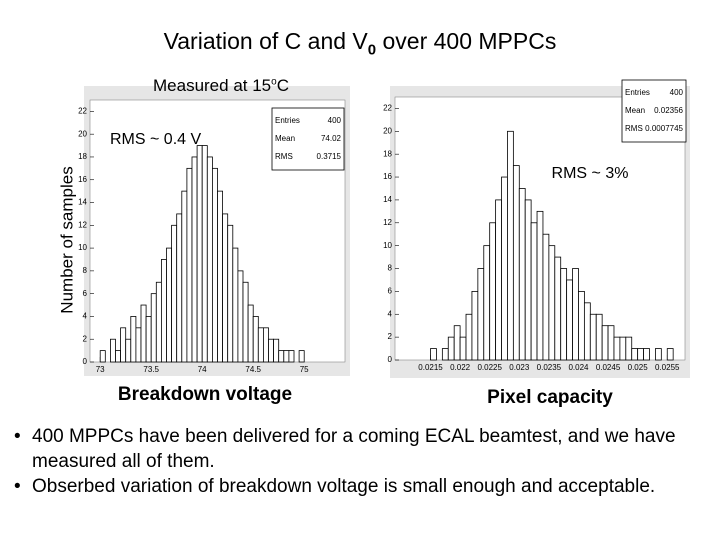 The image size is (720, 540). What do you see at coordinates (430, 367) in the screenshot?
I see `x-tick-label: 0.0215` at bounding box center [430, 367].